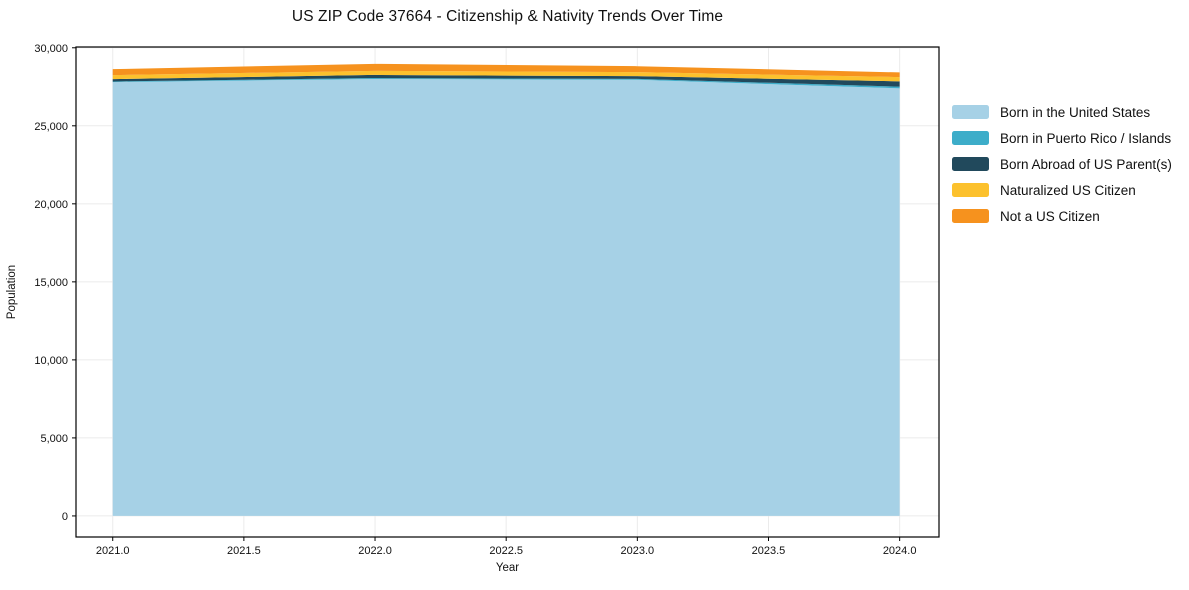  Describe the element at coordinates (51, 283) in the screenshot. I see `y-tick-label: 15,000` at that location.